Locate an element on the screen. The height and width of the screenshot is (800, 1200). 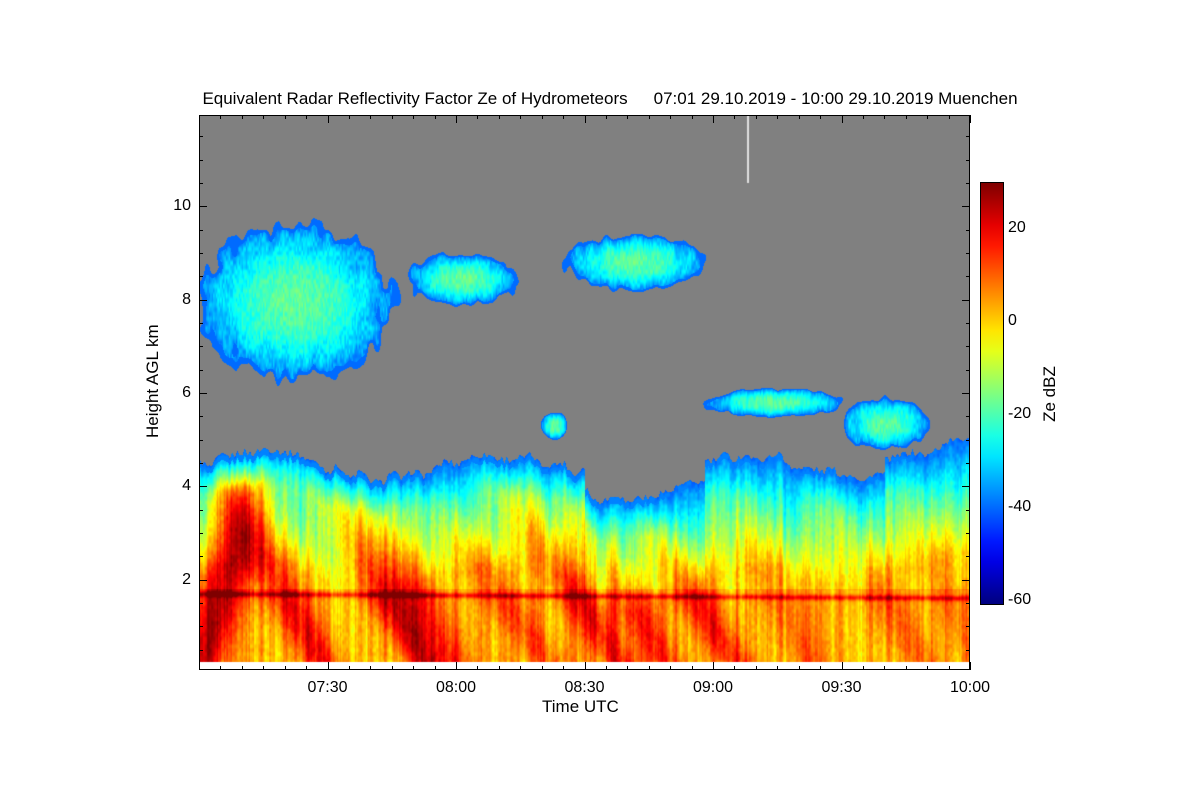
y-tick-label: 4 is located at coordinates (186, 486).